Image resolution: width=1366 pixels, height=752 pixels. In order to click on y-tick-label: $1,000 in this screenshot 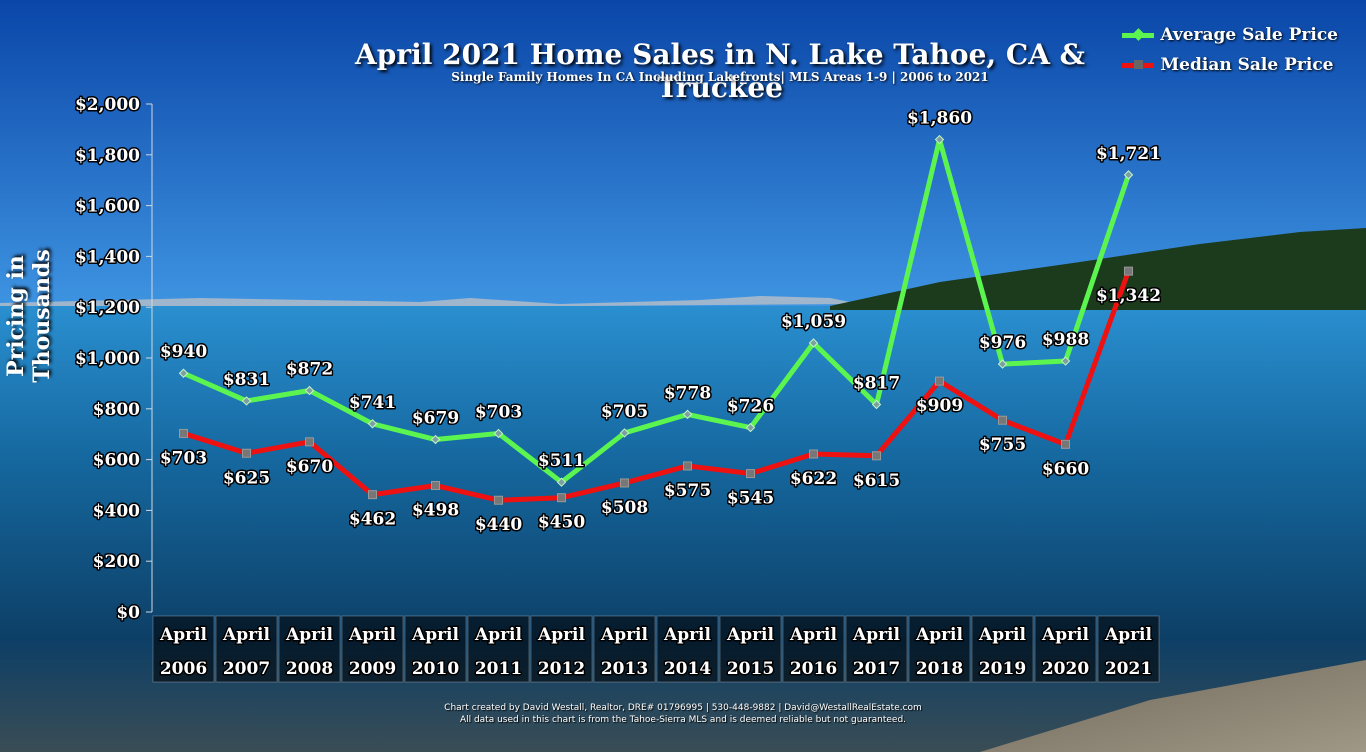, I will do `click(107, 359)`.